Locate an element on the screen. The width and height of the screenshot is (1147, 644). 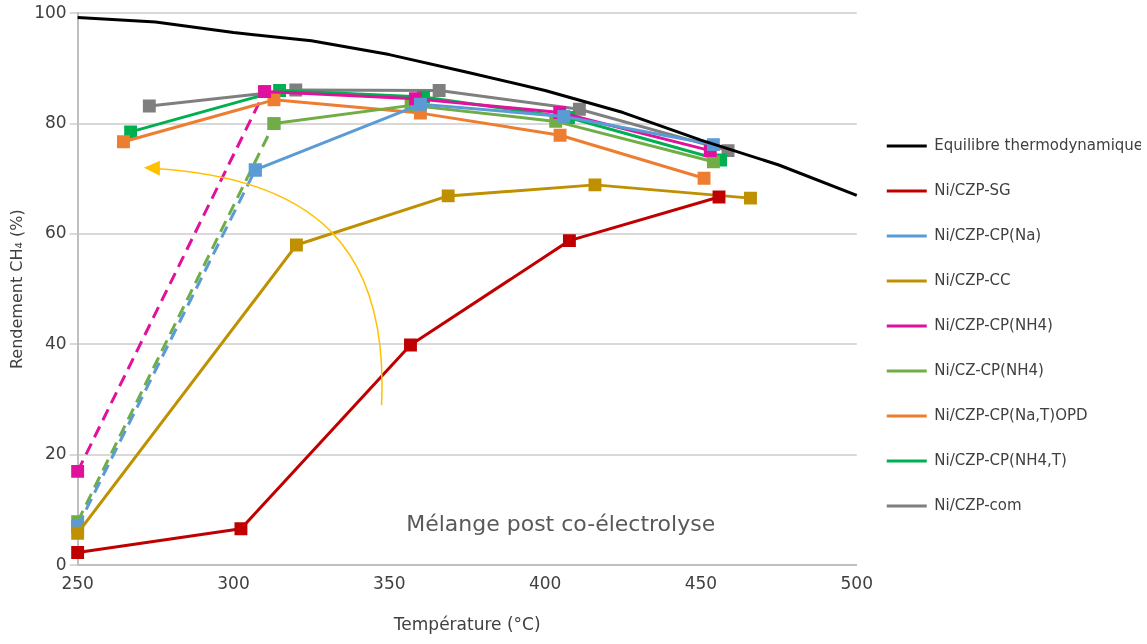
x-tick-label: 450 is located at coordinates (701, 582).